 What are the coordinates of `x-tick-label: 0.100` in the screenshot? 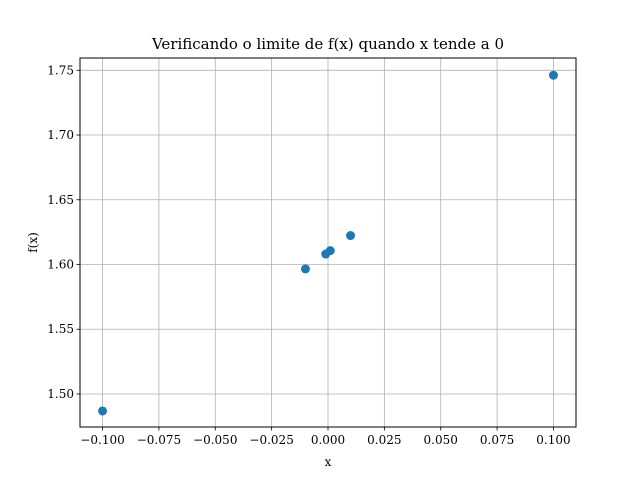 It's located at (553, 440).